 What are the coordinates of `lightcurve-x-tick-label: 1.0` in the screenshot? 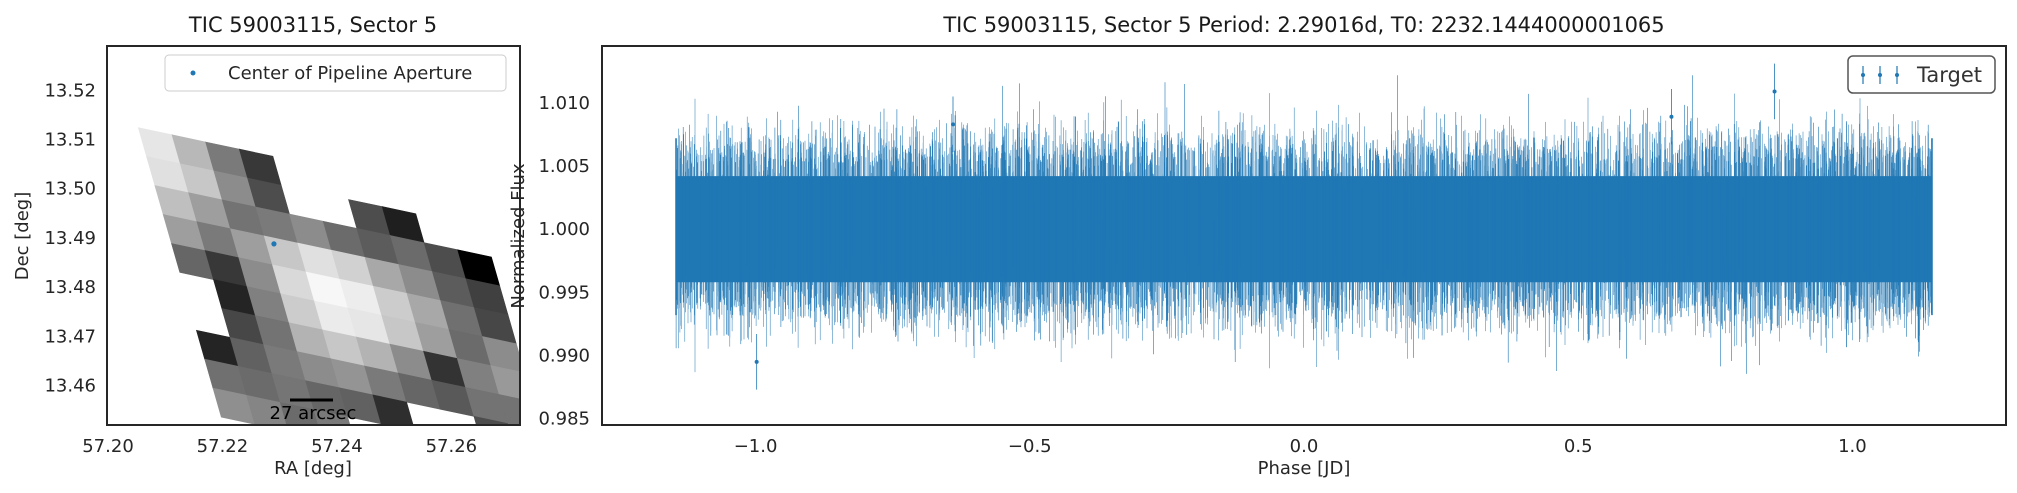 It's located at (1852, 446).